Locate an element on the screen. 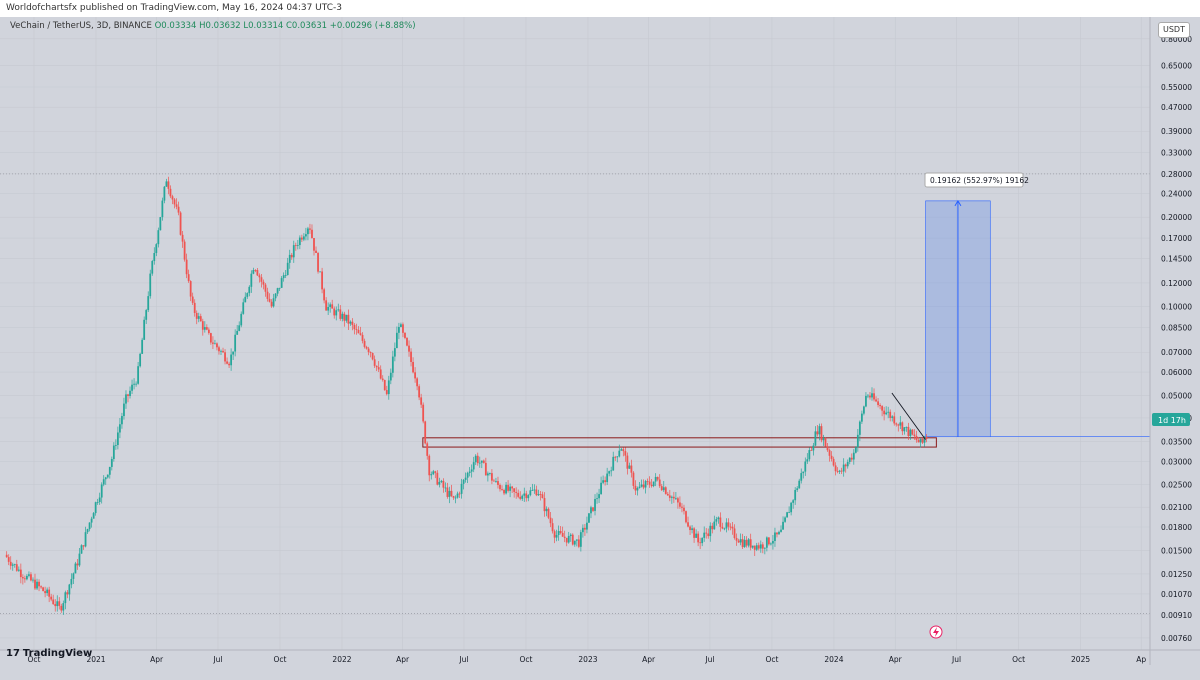 This screenshot has width=1200, height=680. lightning-icon is located at coordinates (936, 632).